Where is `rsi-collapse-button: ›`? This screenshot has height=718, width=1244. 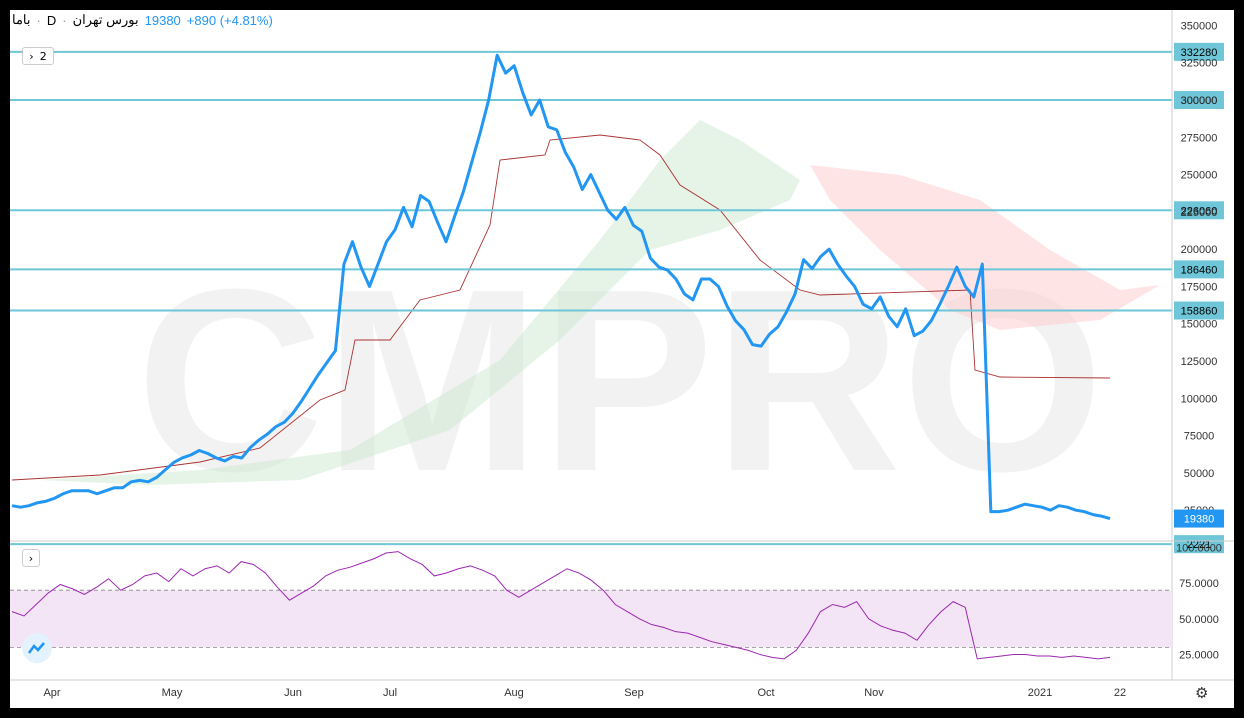 rsi-collapse-button: › is located at coordinates (31, 558).